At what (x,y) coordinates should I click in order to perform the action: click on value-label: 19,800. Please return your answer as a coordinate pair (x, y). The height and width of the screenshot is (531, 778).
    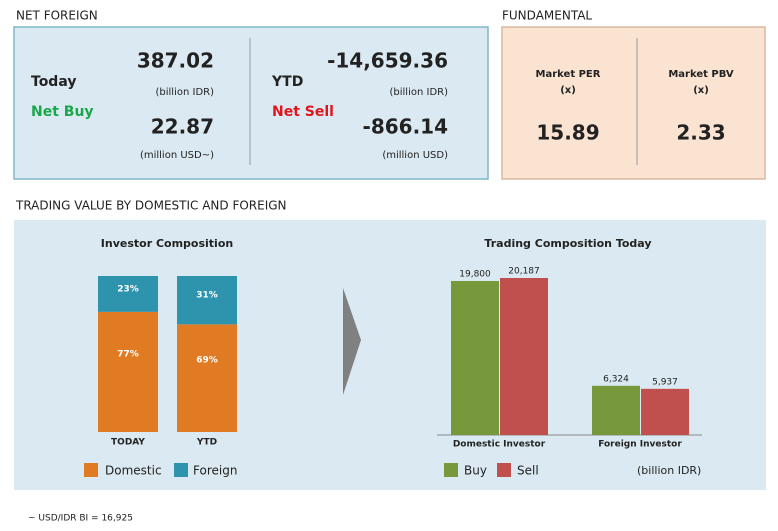
    Looking at the image, I should click on (475, 275).